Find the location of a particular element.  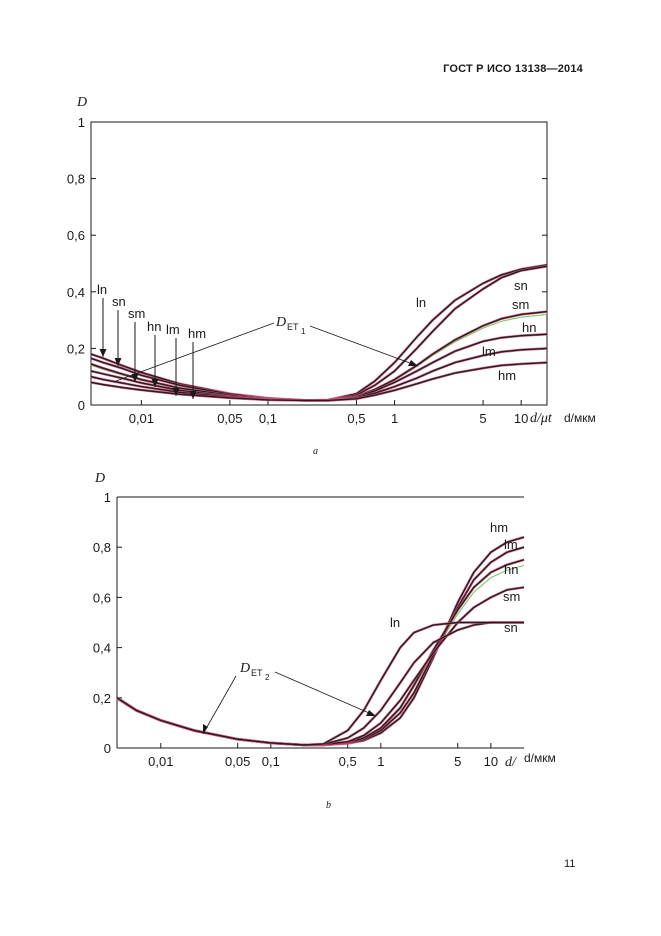

series-sm-model-line is located at coordinates (320, 666).